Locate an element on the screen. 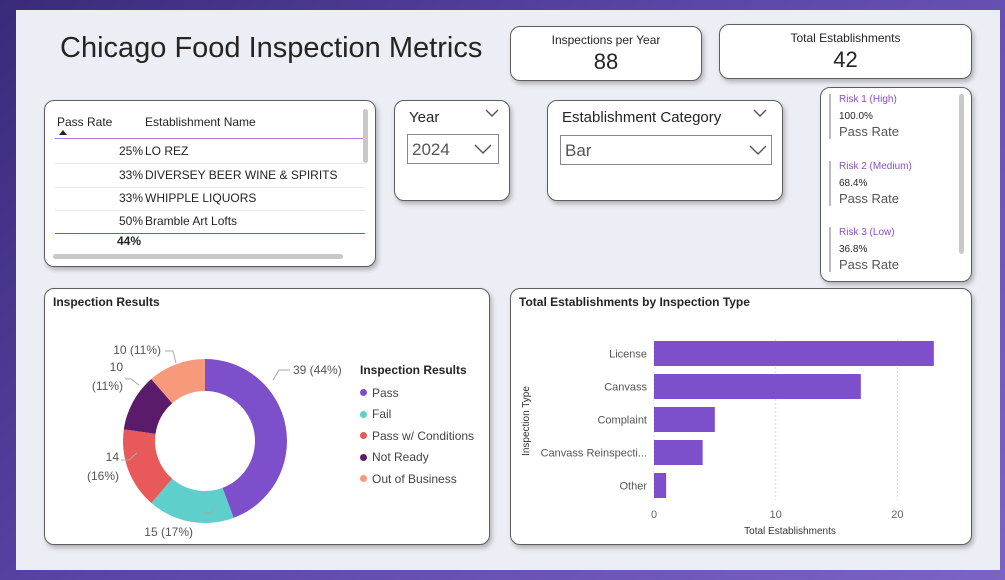 This screenshot has height=580, width=1005. table-row: 33% DIVERSEY BEER WINE & SPIRITS is located at coordinates (210, 176).